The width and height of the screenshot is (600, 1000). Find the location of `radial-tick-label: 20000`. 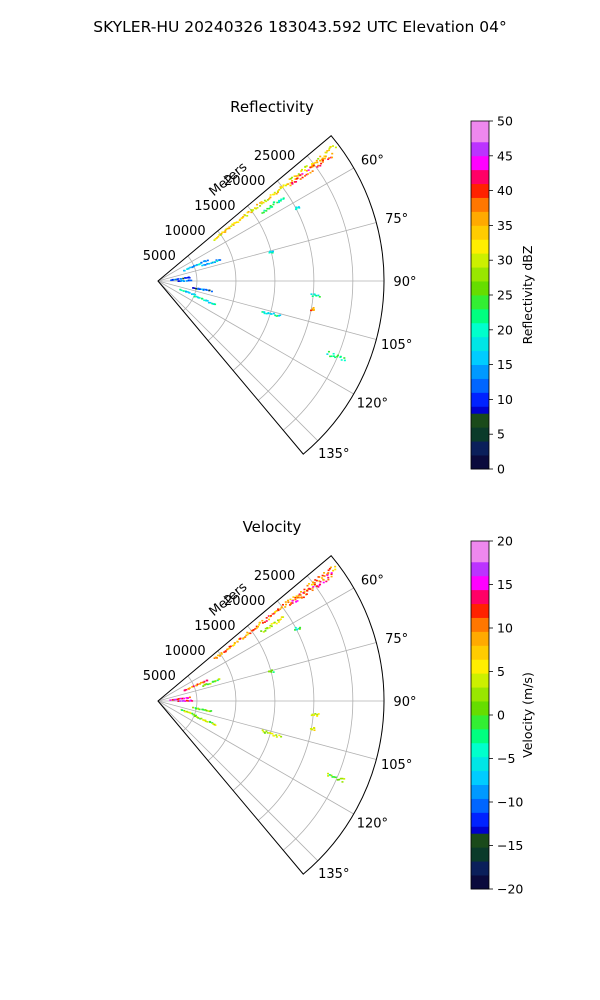

radial-tick-label: 20000 is located at coordinates (244, 601).